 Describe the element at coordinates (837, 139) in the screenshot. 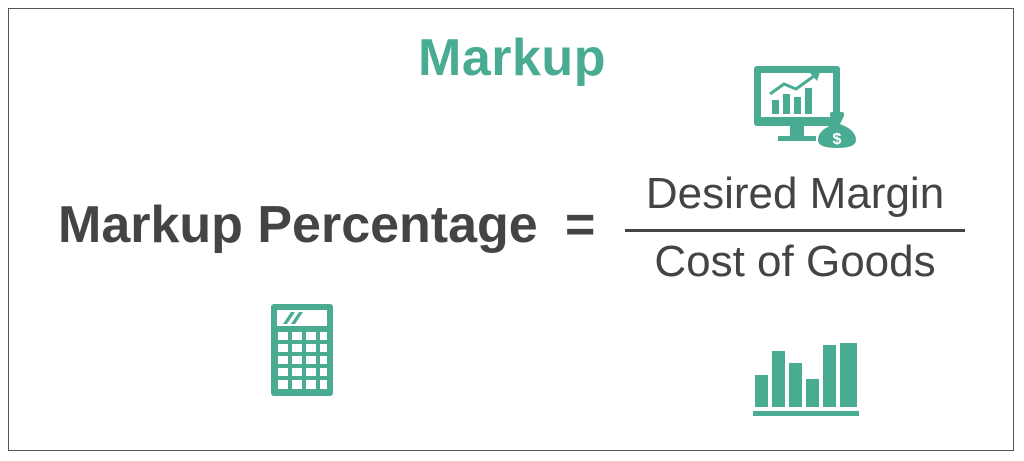

I see `money-bag-symbol: $` at that location.